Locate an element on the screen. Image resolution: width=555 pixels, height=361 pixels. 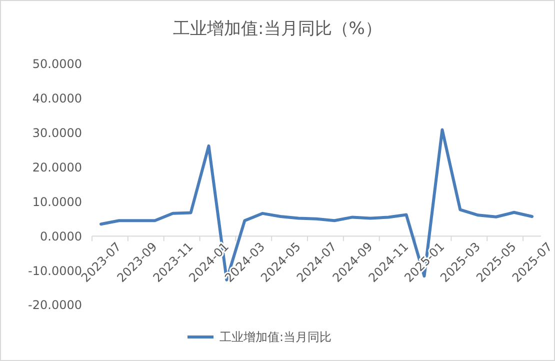
y-tick-label: 30.0000 is located at coordinates (57, 133).